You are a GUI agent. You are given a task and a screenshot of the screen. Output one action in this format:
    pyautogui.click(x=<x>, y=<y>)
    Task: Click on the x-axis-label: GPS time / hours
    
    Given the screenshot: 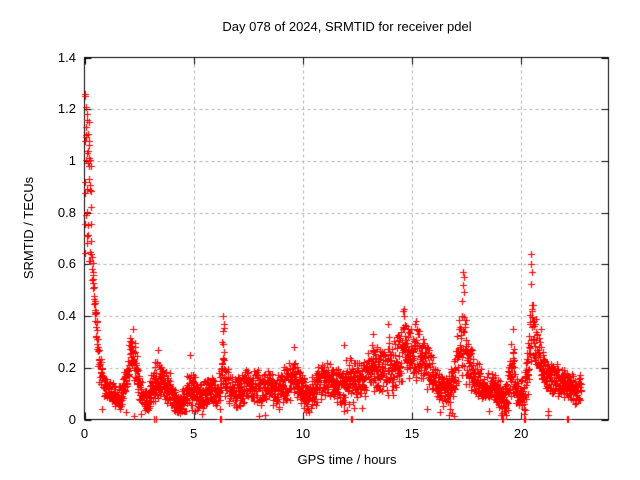 What is the action you would take?
    pyautogui.click(x=347, y=459)
    